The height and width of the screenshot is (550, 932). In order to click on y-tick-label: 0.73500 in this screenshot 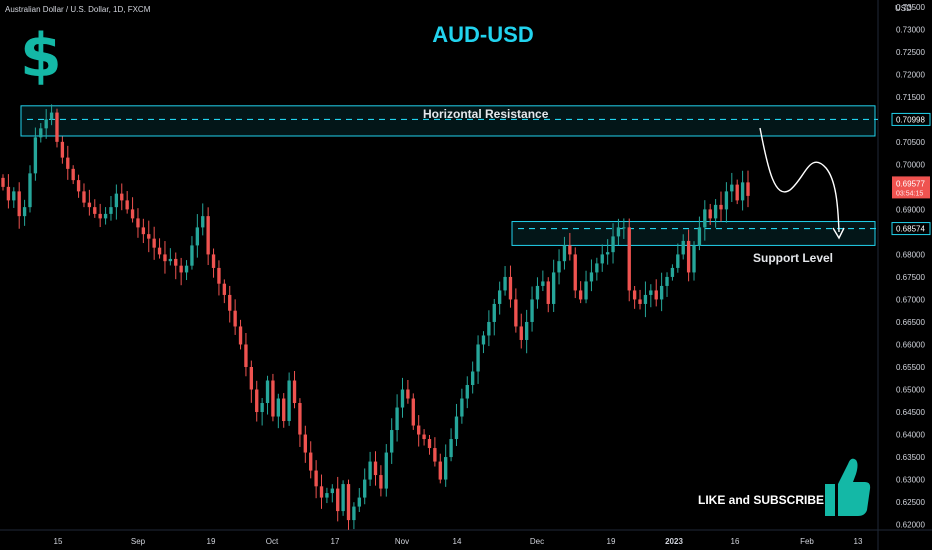, I will do `click(910, 7)`.